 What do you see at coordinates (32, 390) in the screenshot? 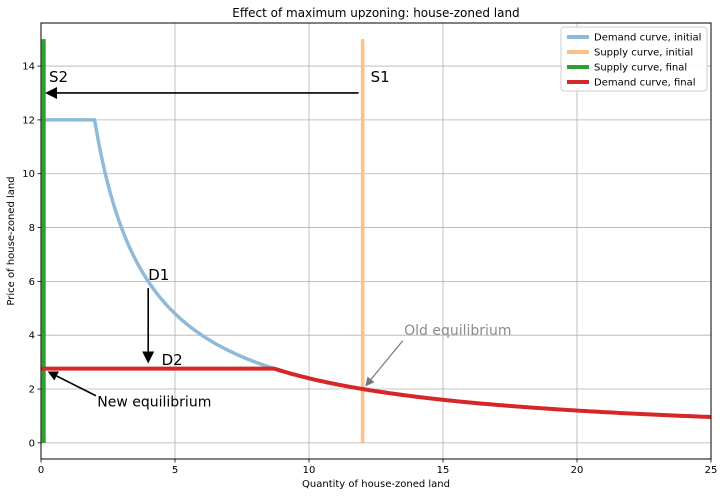
I see `y-tick-label: 2` at bounding box center [32, 390].